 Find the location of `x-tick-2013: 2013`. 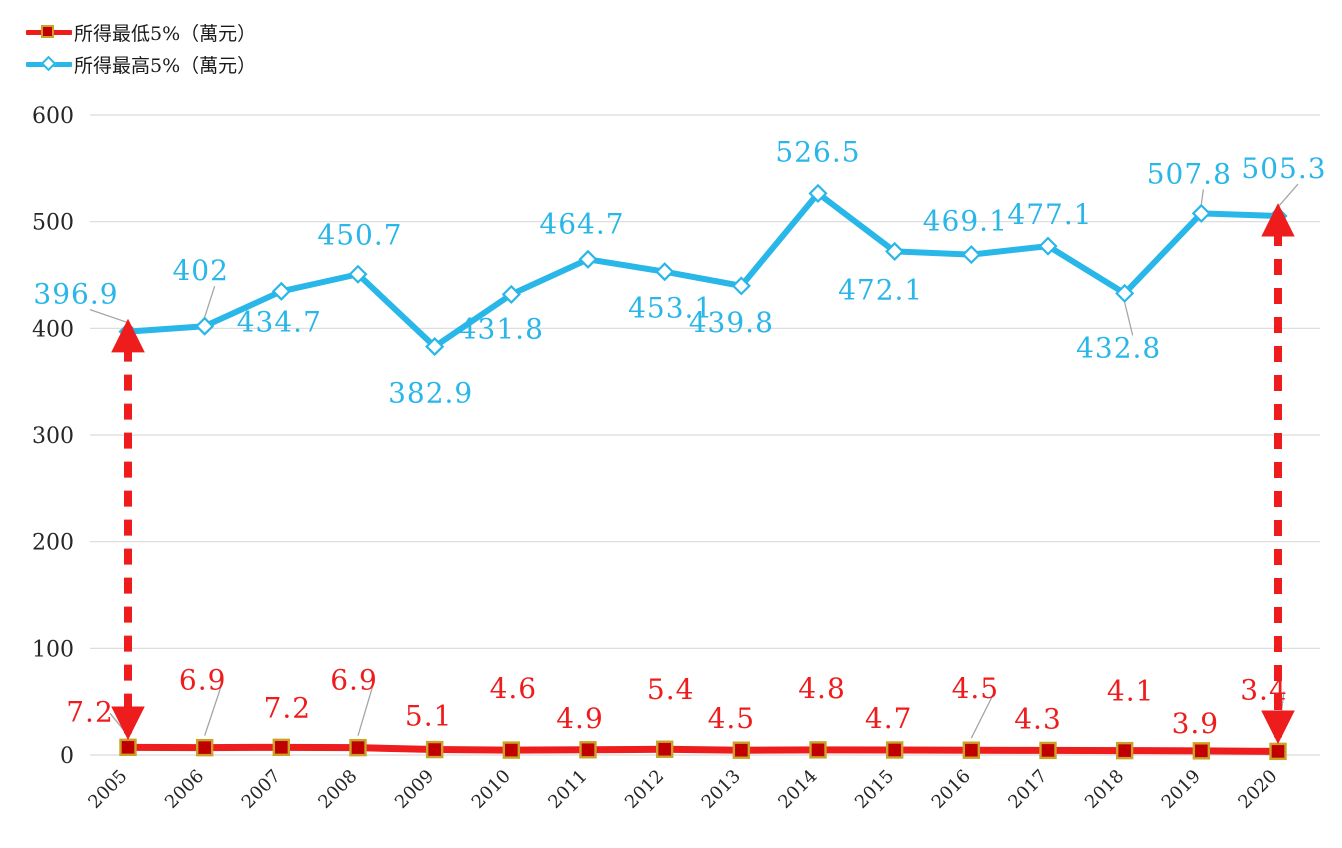

x-tick-2013: 2013 is located at coordinates (721, 789).